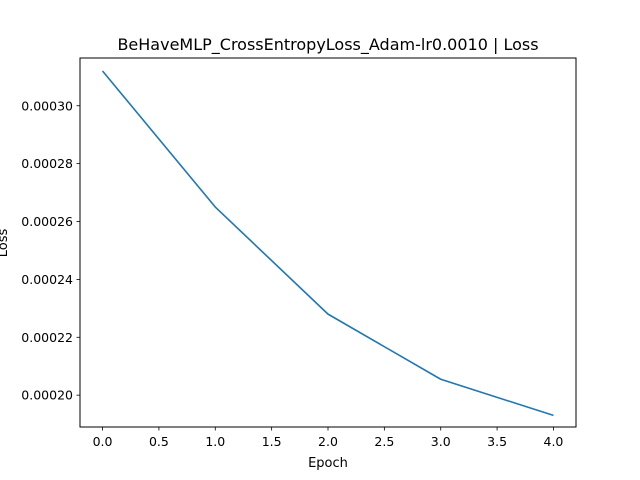 This screenshot has height=480, width=640. I want to click on y-tick-label: 0.00028, so click(47, 163).